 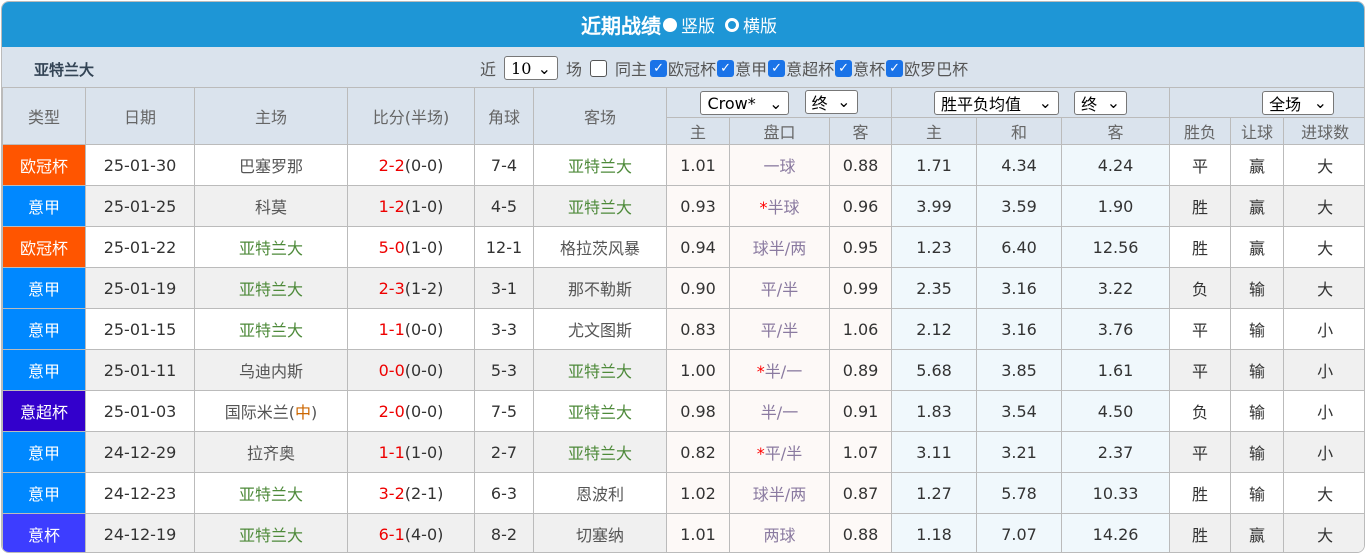 What do you see at coordinates (1298, 102) in the screenshot?
I see `period-select: 全场 ⌄` at bounding box center [1298, 102].